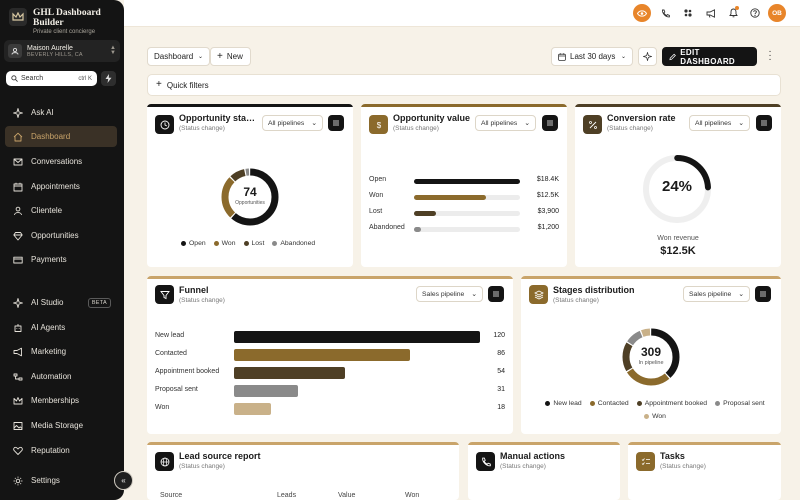  What do you see at coordinates (67, 18) in the screenshot?
I see `brand-title: GHL Dashboard Builder` at bounding box center [67, 18].